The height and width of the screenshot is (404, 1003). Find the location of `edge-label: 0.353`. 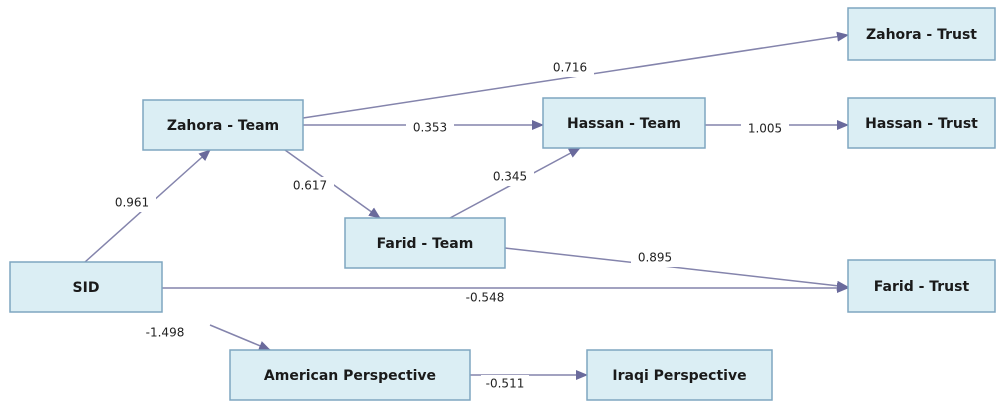

edge-label: 0.353 is located at coordinates (430, 128).